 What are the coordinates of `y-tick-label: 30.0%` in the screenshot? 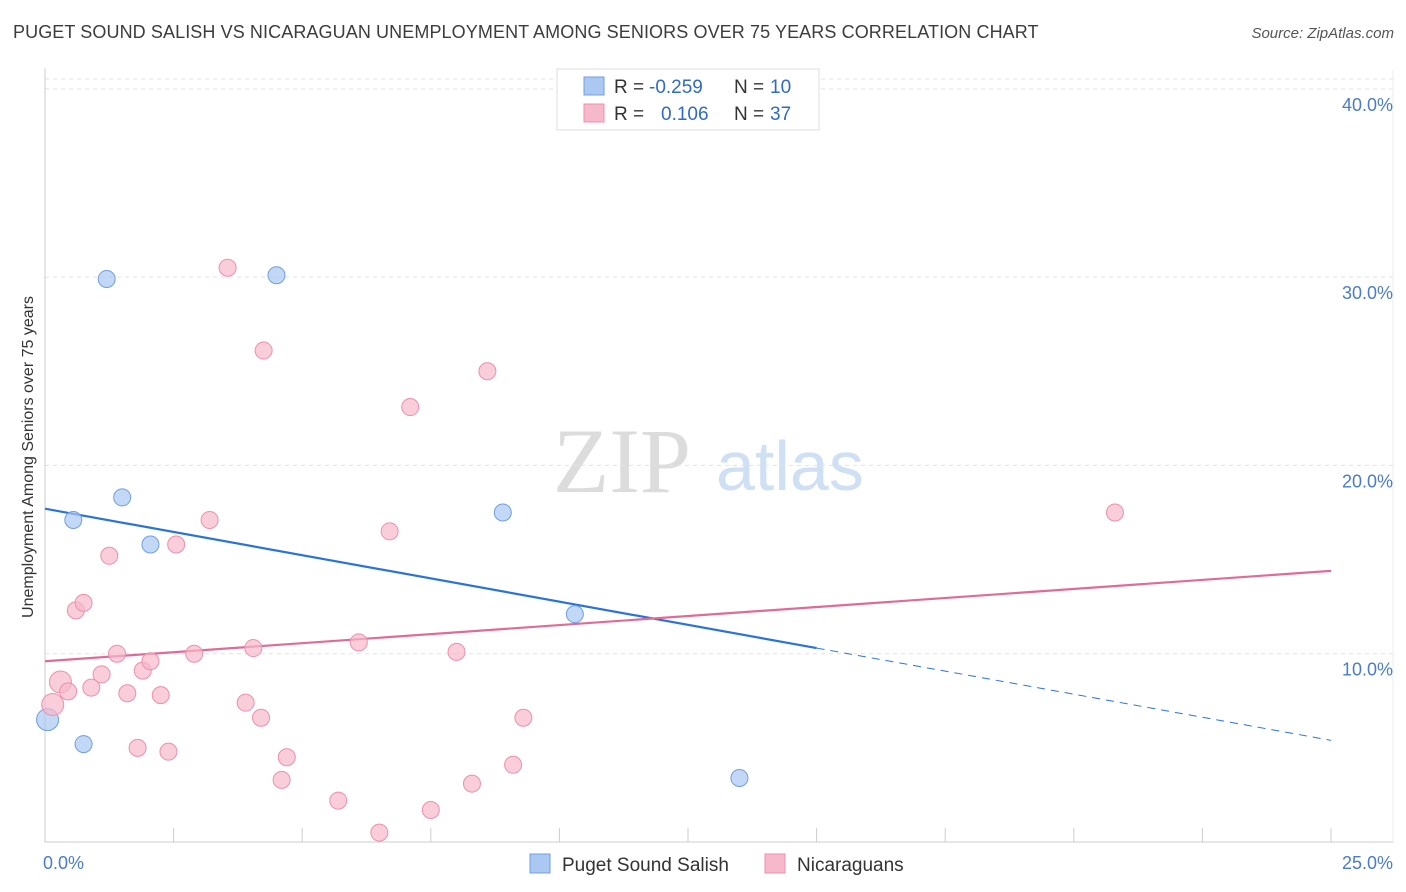 It's located at (1367, 293).